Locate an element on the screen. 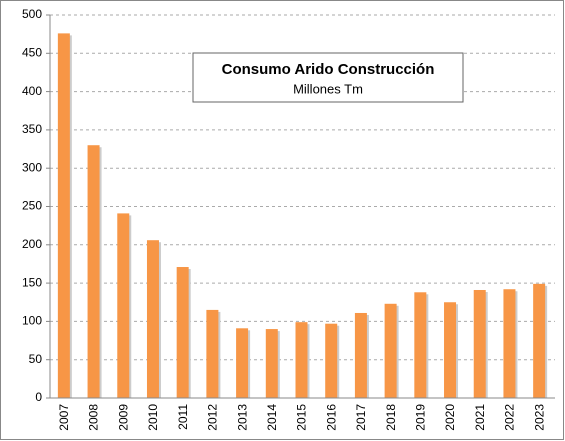 The width and height of the screenshot is (565, 441). y-tick-label: 0 is located at coordinates (38, 397).